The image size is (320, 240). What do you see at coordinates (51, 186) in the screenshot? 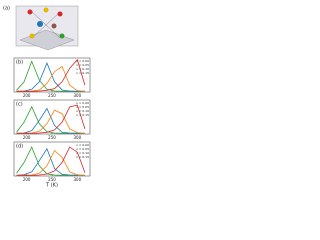
I see `x-axis-label: T (K)` at bounding box center [51, 186].